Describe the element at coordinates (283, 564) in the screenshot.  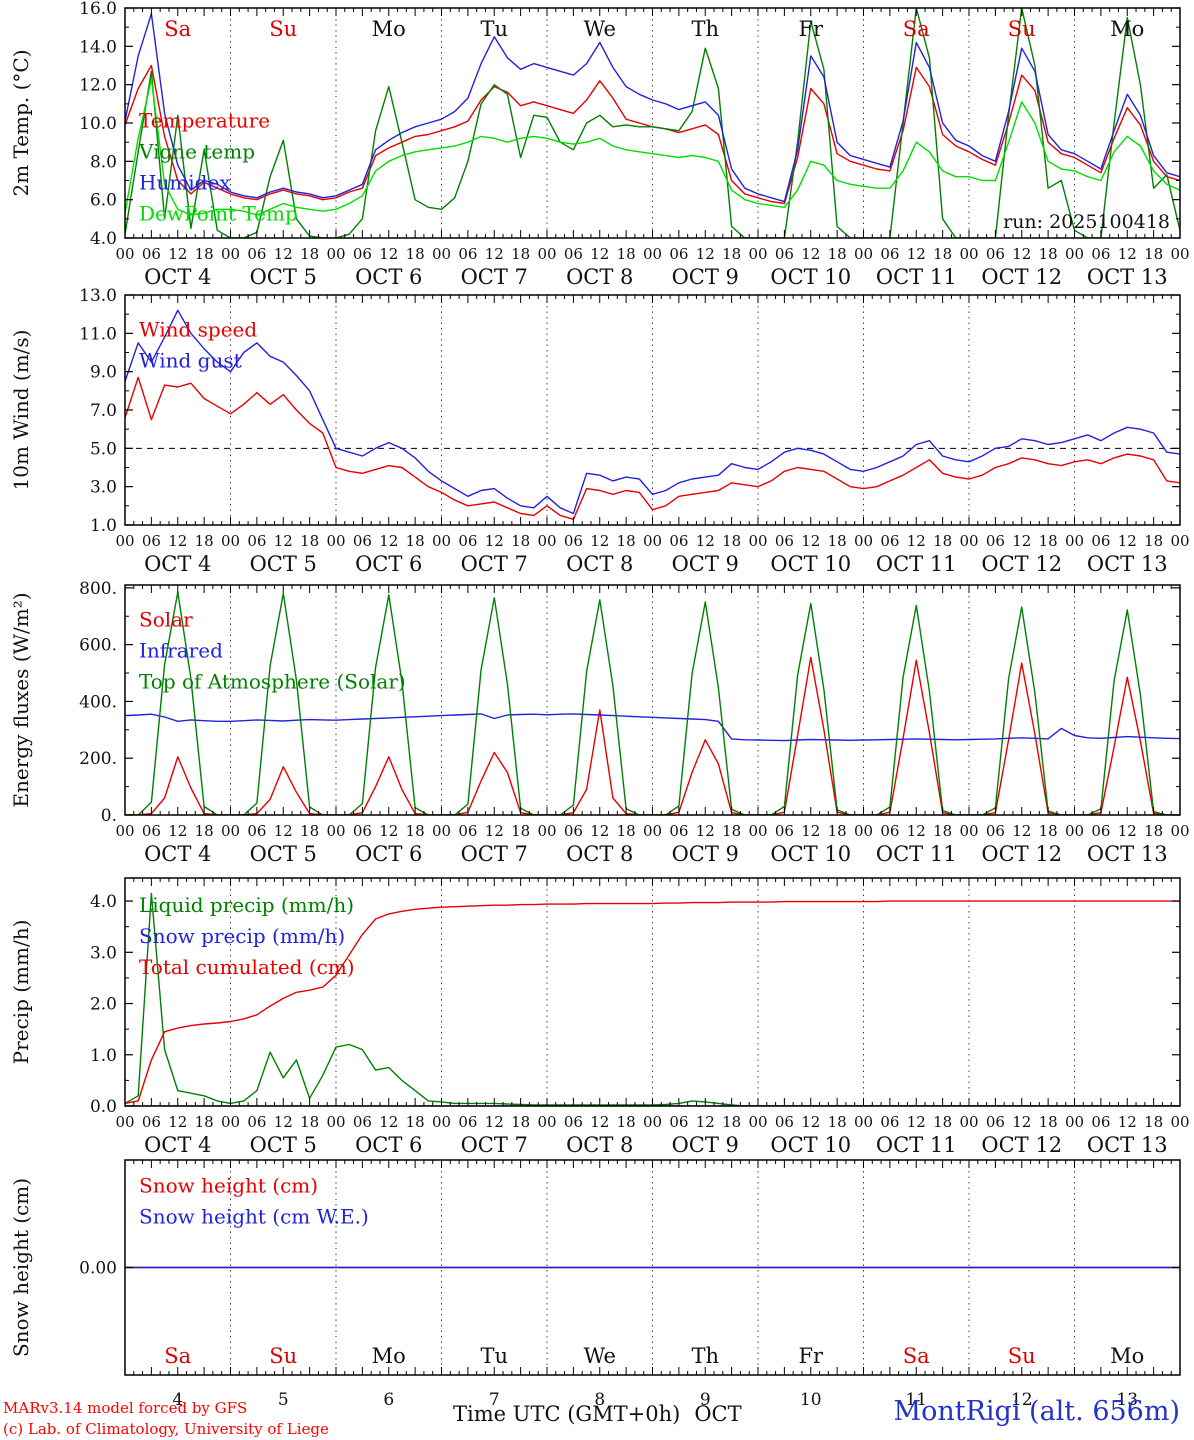
I see `date-label: OCT 5` at that location.